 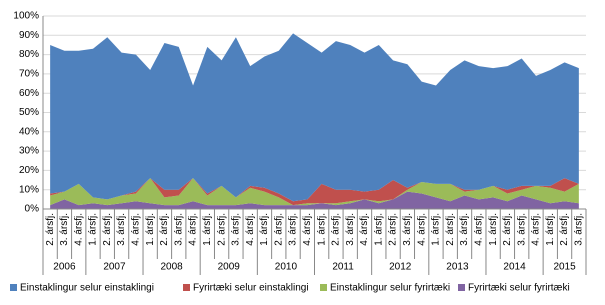 What do you see at coordinates (229, 267) in the screenshot?
I see `year-label: 2009` at bounding box center [229, 267].